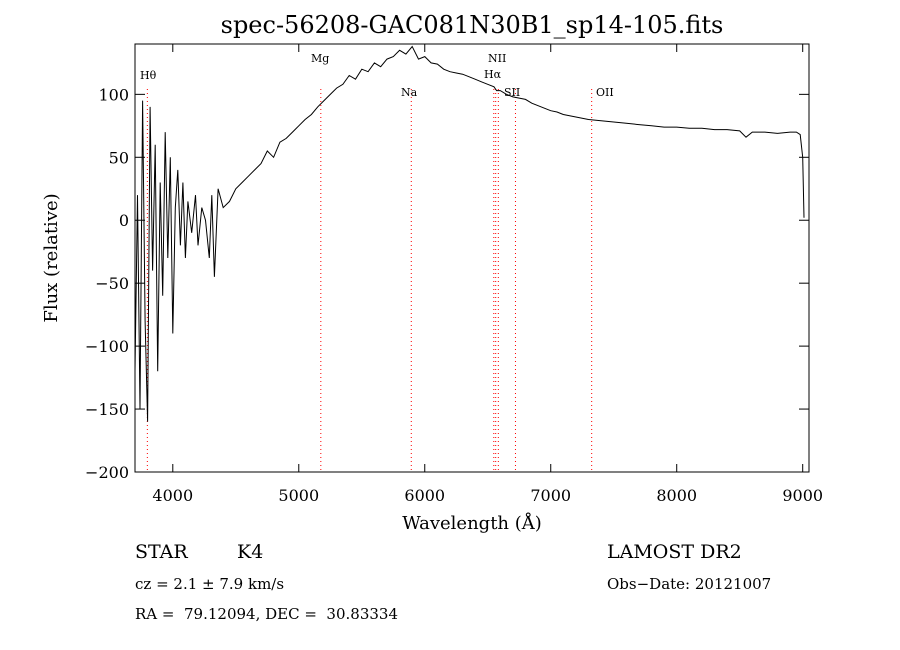 This screenshot has height=650, width=900. What do you see at coordinates (550, 495) in the screenshot?
I see `x-tick-label: 7000` at bounding box center [550, 495].